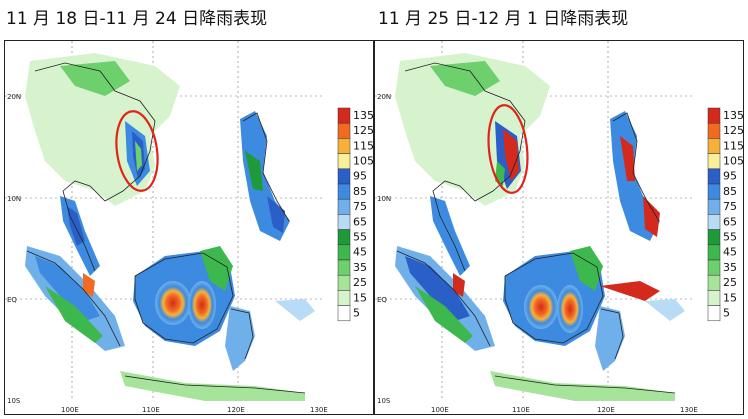 The width and height of the screenshot is (748, 419). What do you see at coordinates (503, 19) in the screenshot?
I see `panel-title-right: 11 月 25 日-12 月 1 日降雨表现` at bounding box center [503, 19].